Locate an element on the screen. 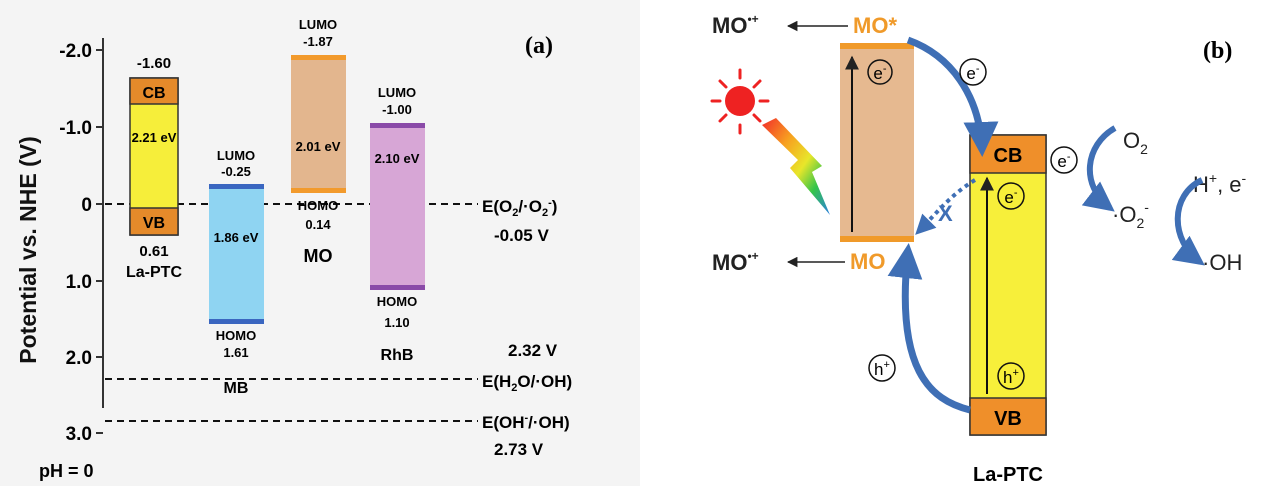 This screenshot has height=491, width=1287. mb-homo-label: HOMO is located at coordinates (236, 335).